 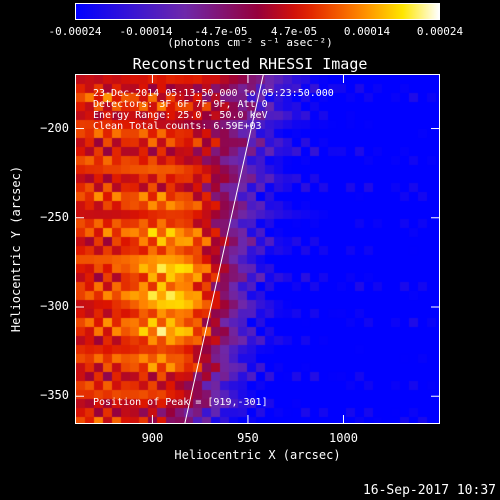 What do you see at coordinates (180, 104) in the screenshot?
I see `annotation-detectors: Detectors: 3F 6F 7F 9F, Att 0` at bounding box center [180, 104].